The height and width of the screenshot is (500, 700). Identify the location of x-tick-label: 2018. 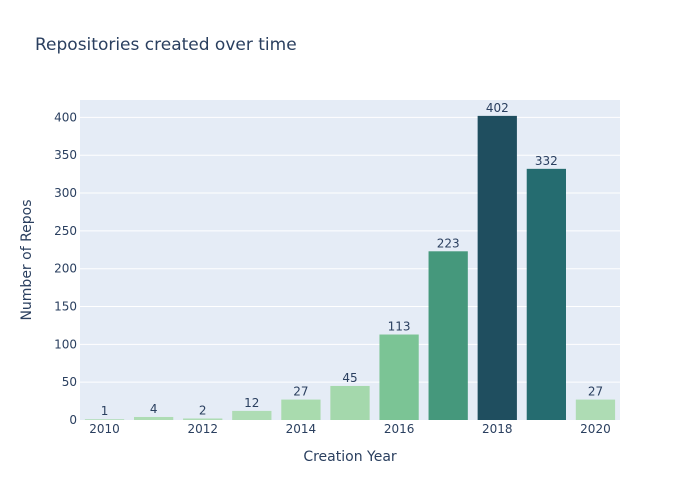
(497, 429).